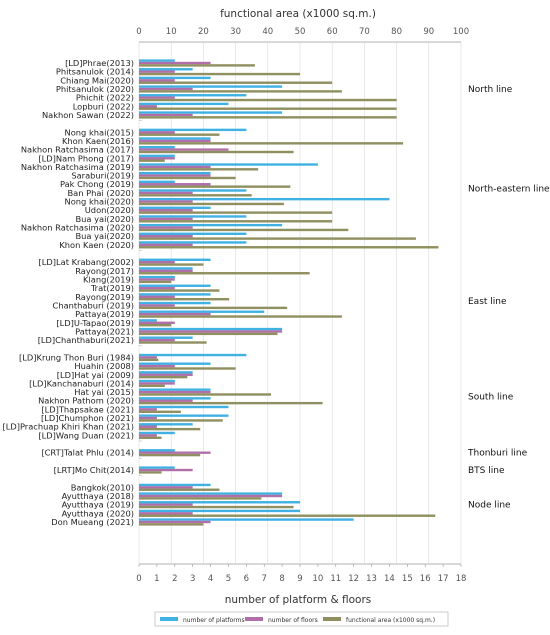 This screenshot has height=635, width=550. What do you see at coordinates (105, 98) in the screenshot?
I see `row-label: Phichit (2022)` at bounding box center [105, 98].